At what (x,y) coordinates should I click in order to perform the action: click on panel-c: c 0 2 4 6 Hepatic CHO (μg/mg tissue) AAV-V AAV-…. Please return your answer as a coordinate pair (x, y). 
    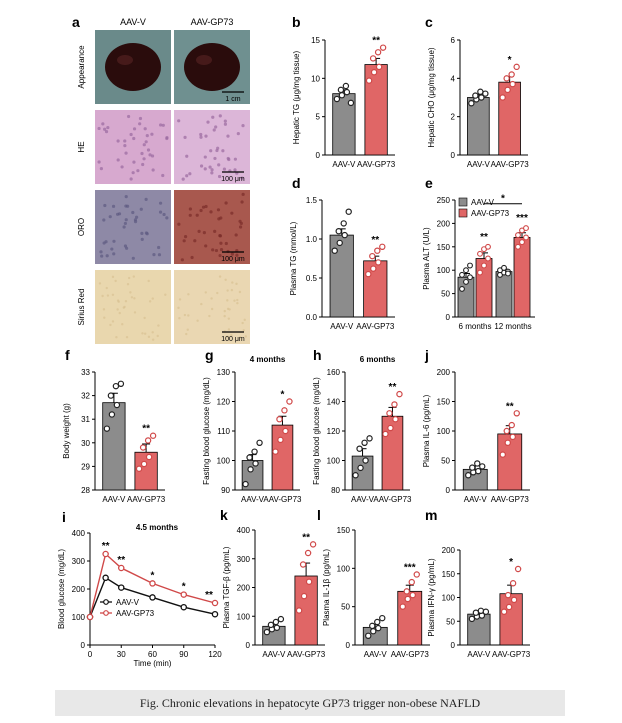
    Looking at the image, I should click on (477, 91).